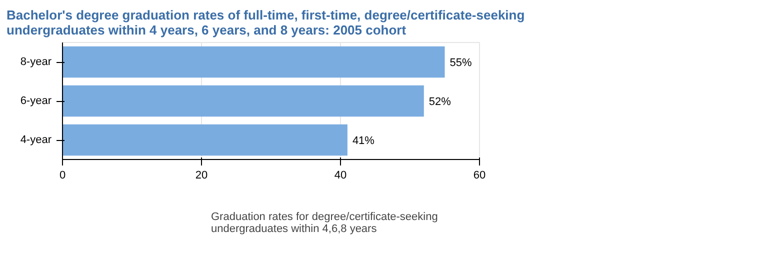 Image resolution: width=762 pixels, height=276 pixels. Describe the element at coordinates (363, 141) in the screenshot. I see `data-label: 41%` at that location.